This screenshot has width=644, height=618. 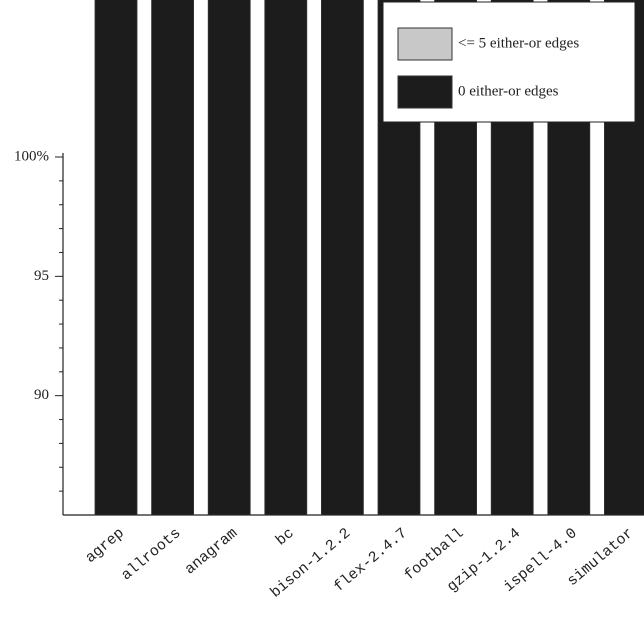 What do you see at coordinates (151, 554) in the screenshot?
I see `x-tick-label: allroots` at bounding box center [151, 554].